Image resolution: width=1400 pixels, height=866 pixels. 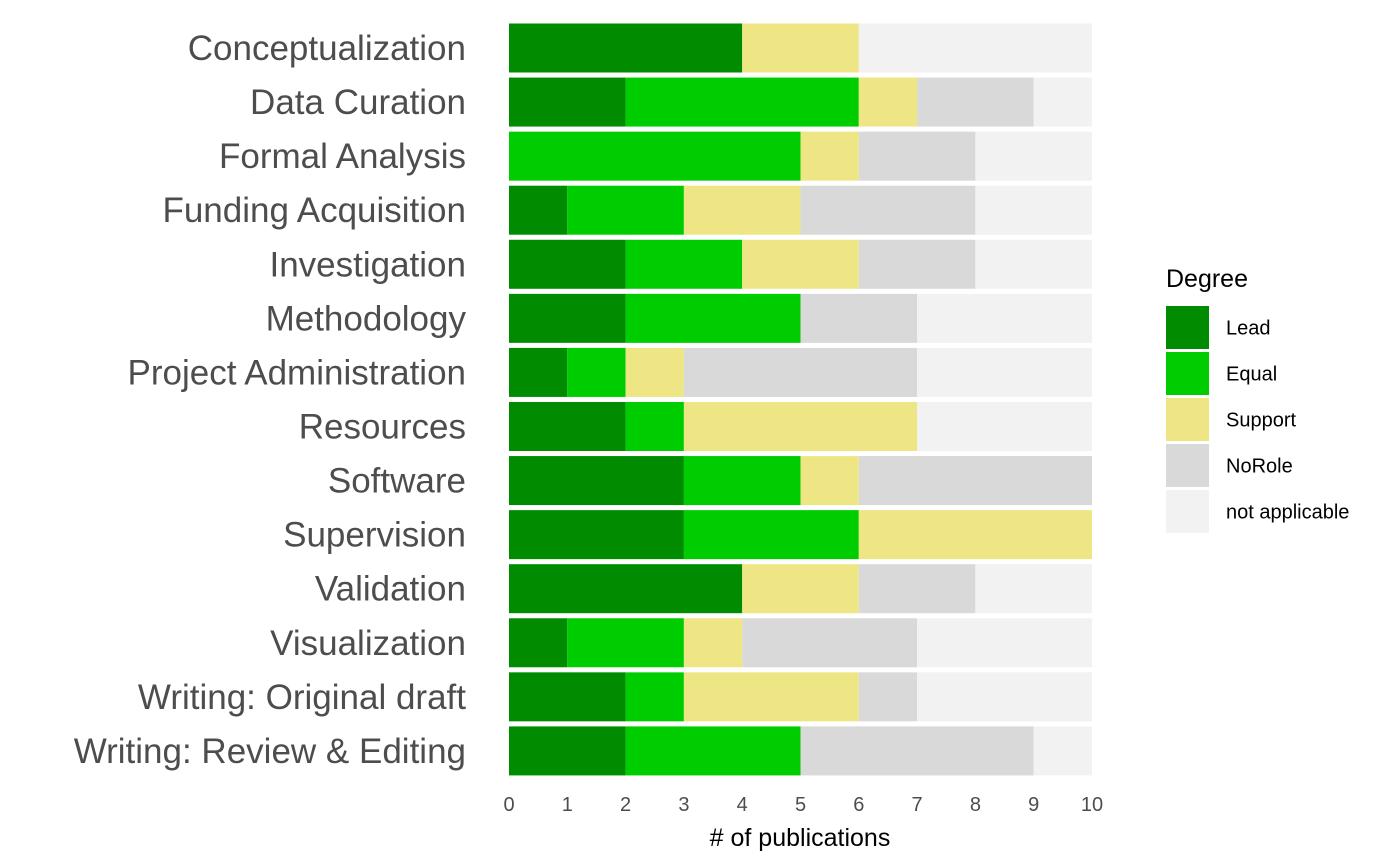 What do you see at coordinates (538, 372) in the screenshot?
I see `bar-project-administration-lead` at bounding box center [538, 372].